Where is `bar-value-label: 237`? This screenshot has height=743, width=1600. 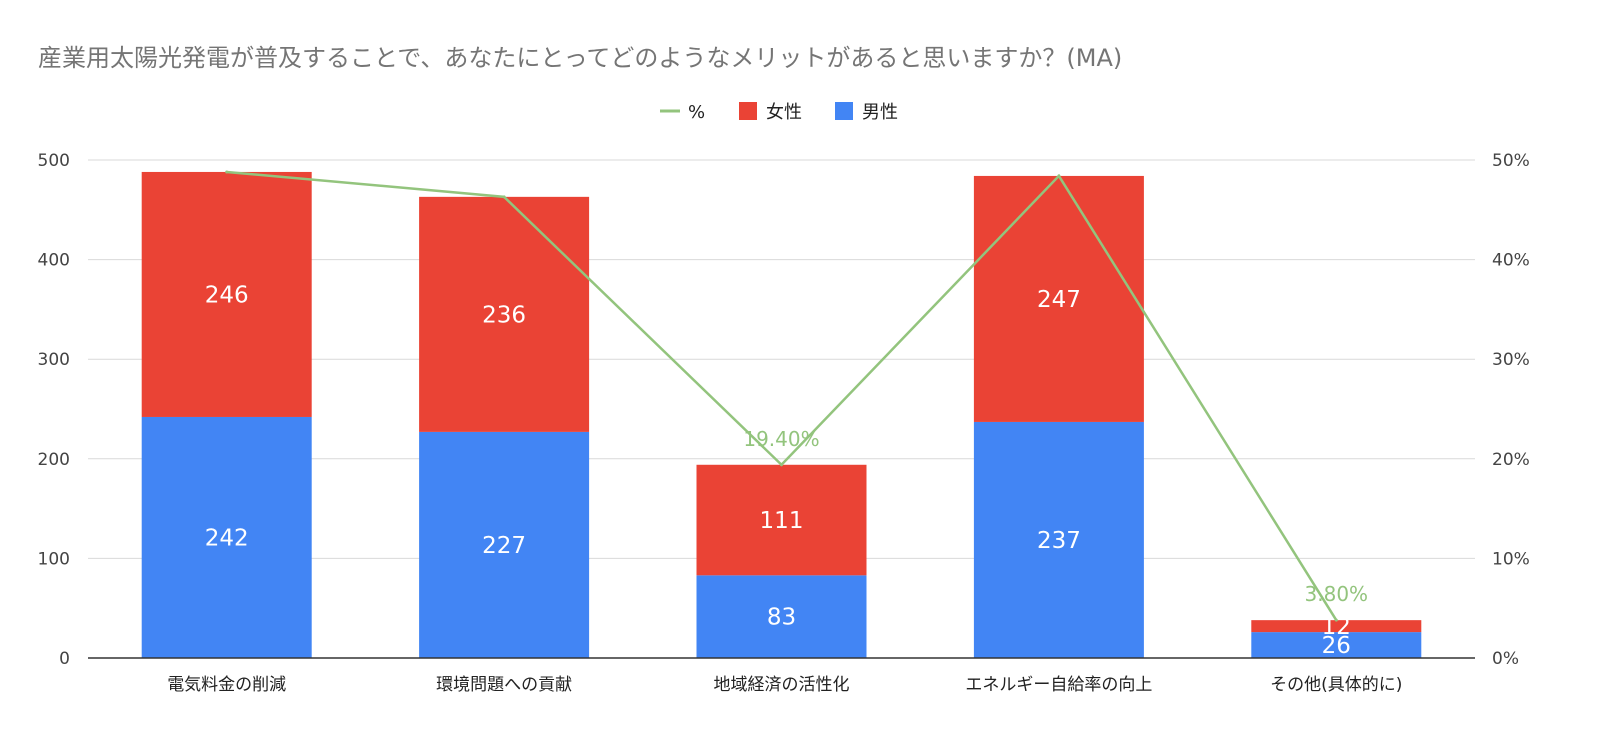 bar-value-label: 237 is located at coordinates (1059, 541).